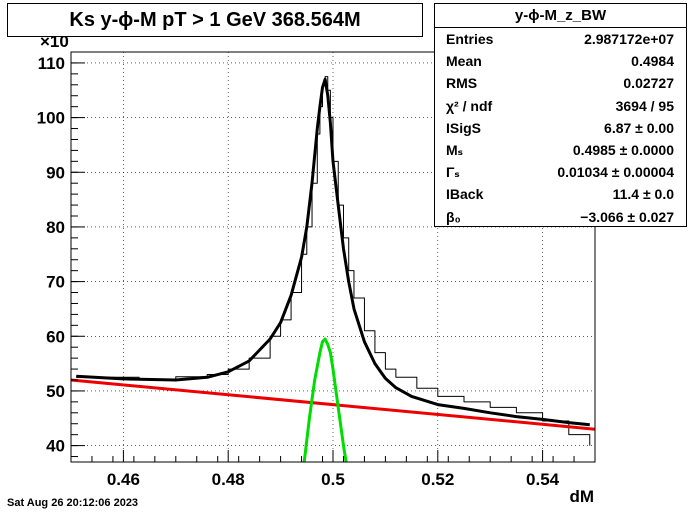  Describe the element at coordinates (437, 479) in the screenshot. I see `x-tick-label: 0.52` at that location.